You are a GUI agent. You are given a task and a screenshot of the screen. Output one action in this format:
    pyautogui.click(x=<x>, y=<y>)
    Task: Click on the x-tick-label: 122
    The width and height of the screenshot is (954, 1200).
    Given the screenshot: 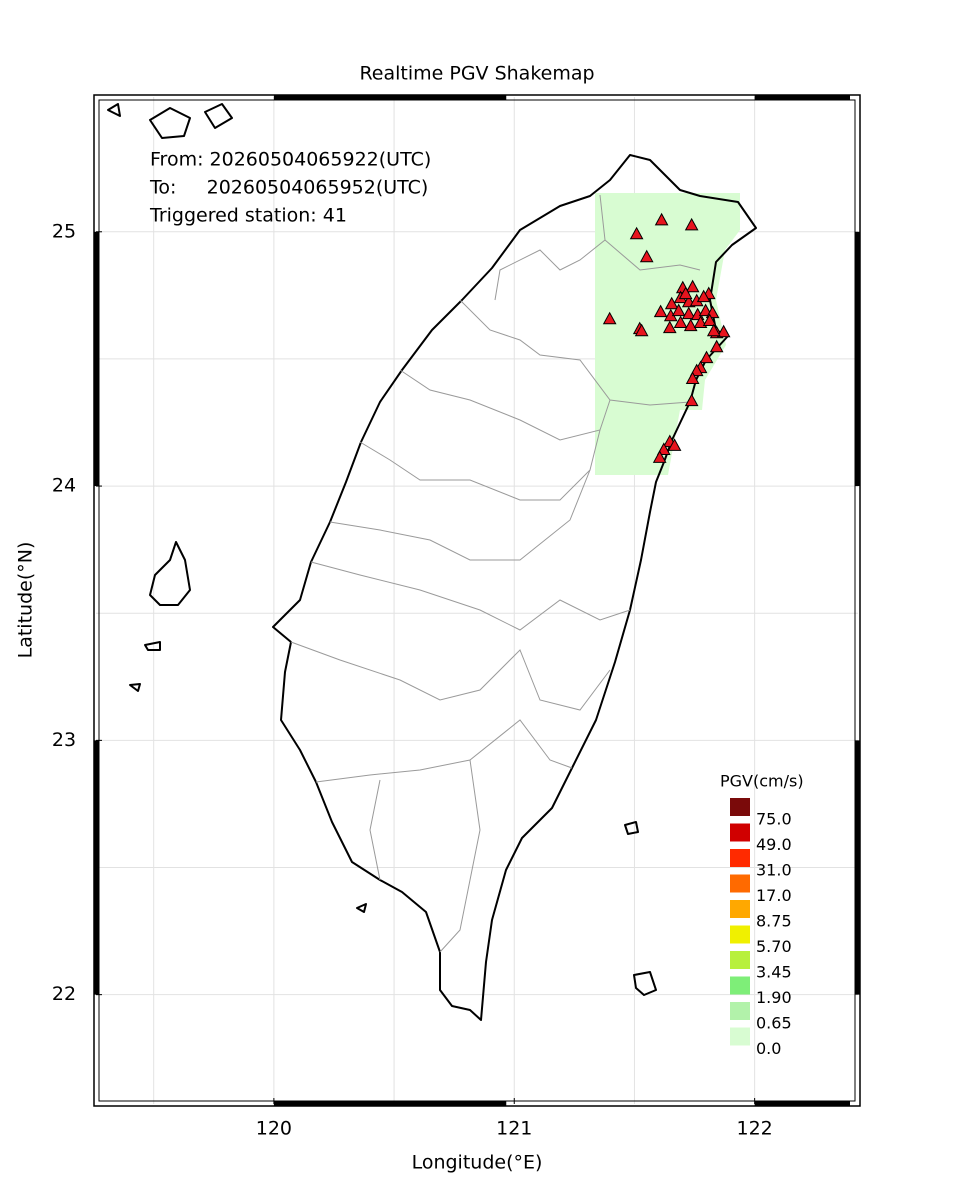 What is the action you would take?
    pyautogui.click(x=755, y=1129)
    